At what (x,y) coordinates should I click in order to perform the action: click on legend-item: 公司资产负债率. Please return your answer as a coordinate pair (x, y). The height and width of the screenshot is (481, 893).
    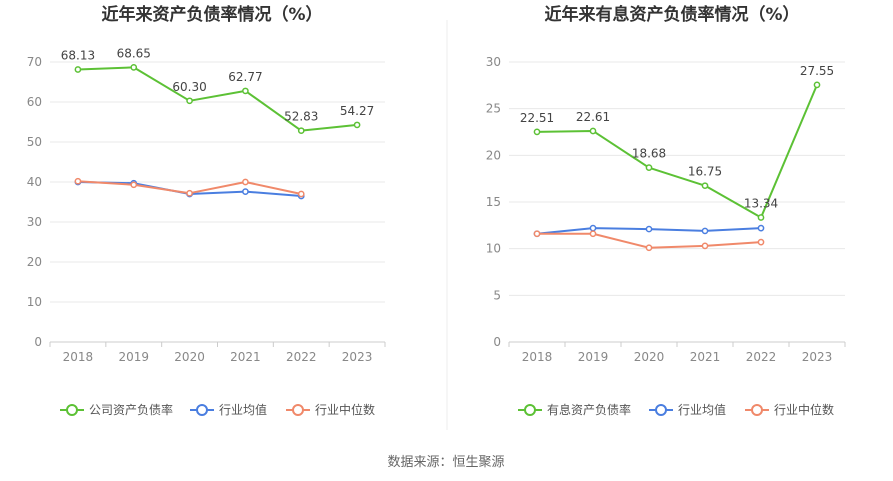
    Looking at the image, I should click on (116, 409).